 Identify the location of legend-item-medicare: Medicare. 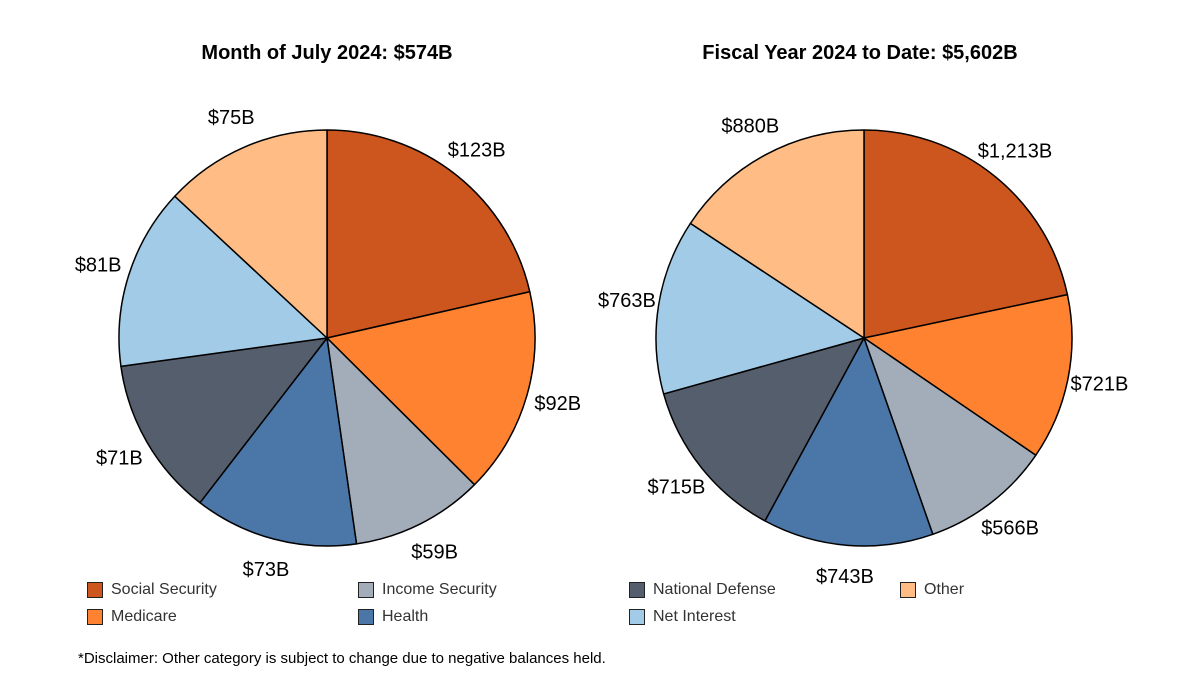
(132, 617).